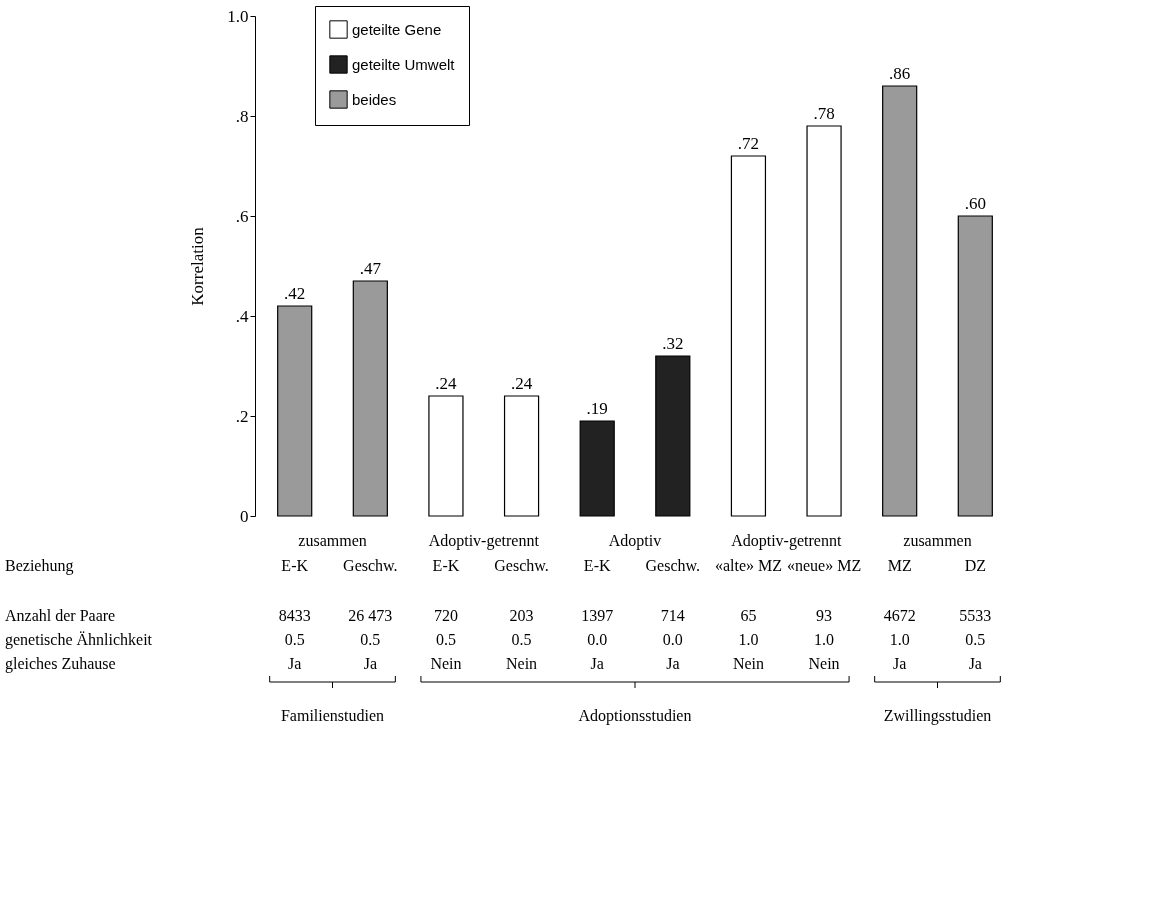  Describe the element at coordinates (374, 99) in the screenshot. I see `legend-label: beides` at that location.